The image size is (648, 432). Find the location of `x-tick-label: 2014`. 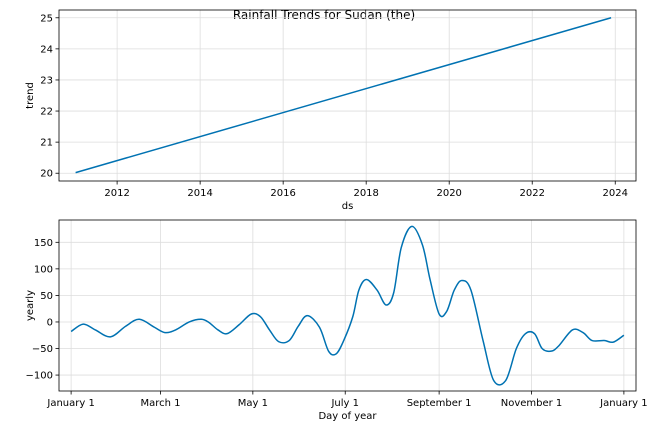

x-tick-label: 2014 is located at coordinates (199, 193).